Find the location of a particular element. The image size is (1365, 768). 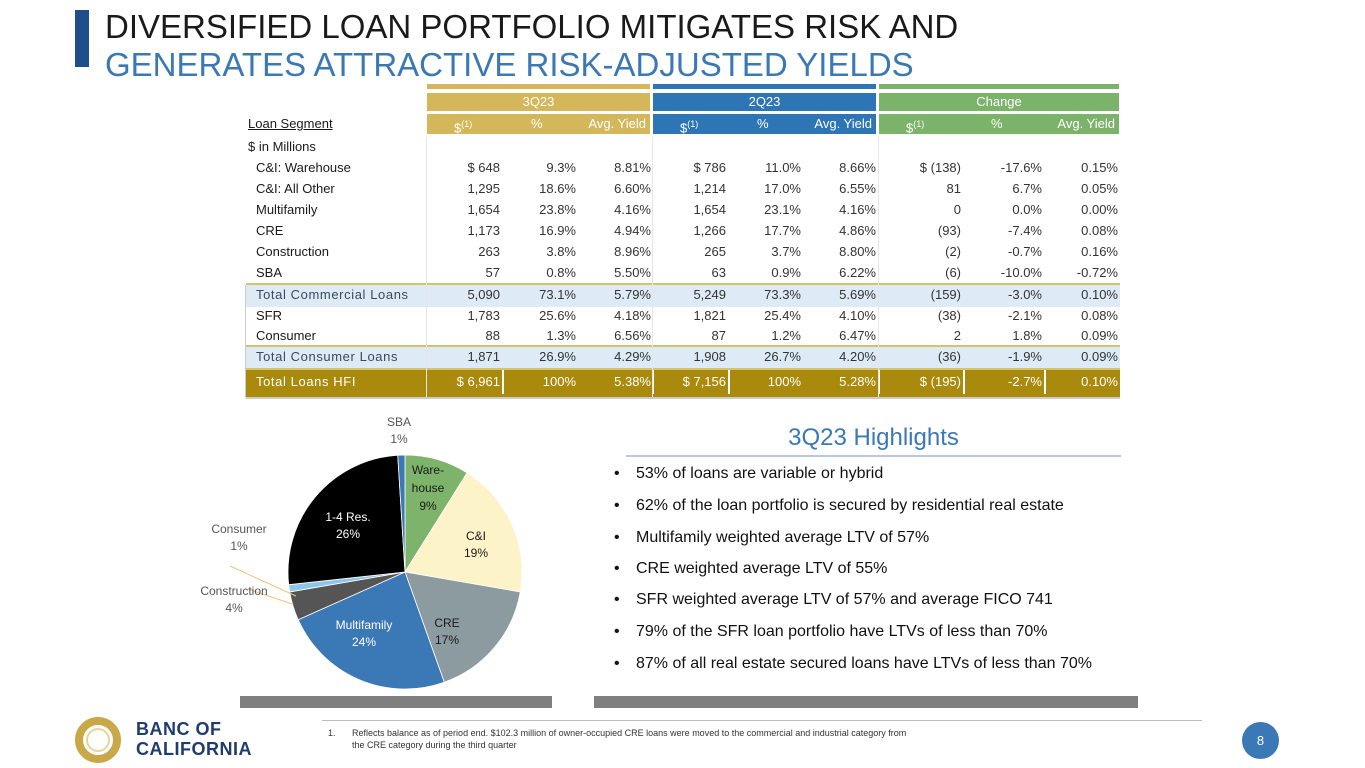

table-cell: 4.10% is located at coordinates (857, 315).